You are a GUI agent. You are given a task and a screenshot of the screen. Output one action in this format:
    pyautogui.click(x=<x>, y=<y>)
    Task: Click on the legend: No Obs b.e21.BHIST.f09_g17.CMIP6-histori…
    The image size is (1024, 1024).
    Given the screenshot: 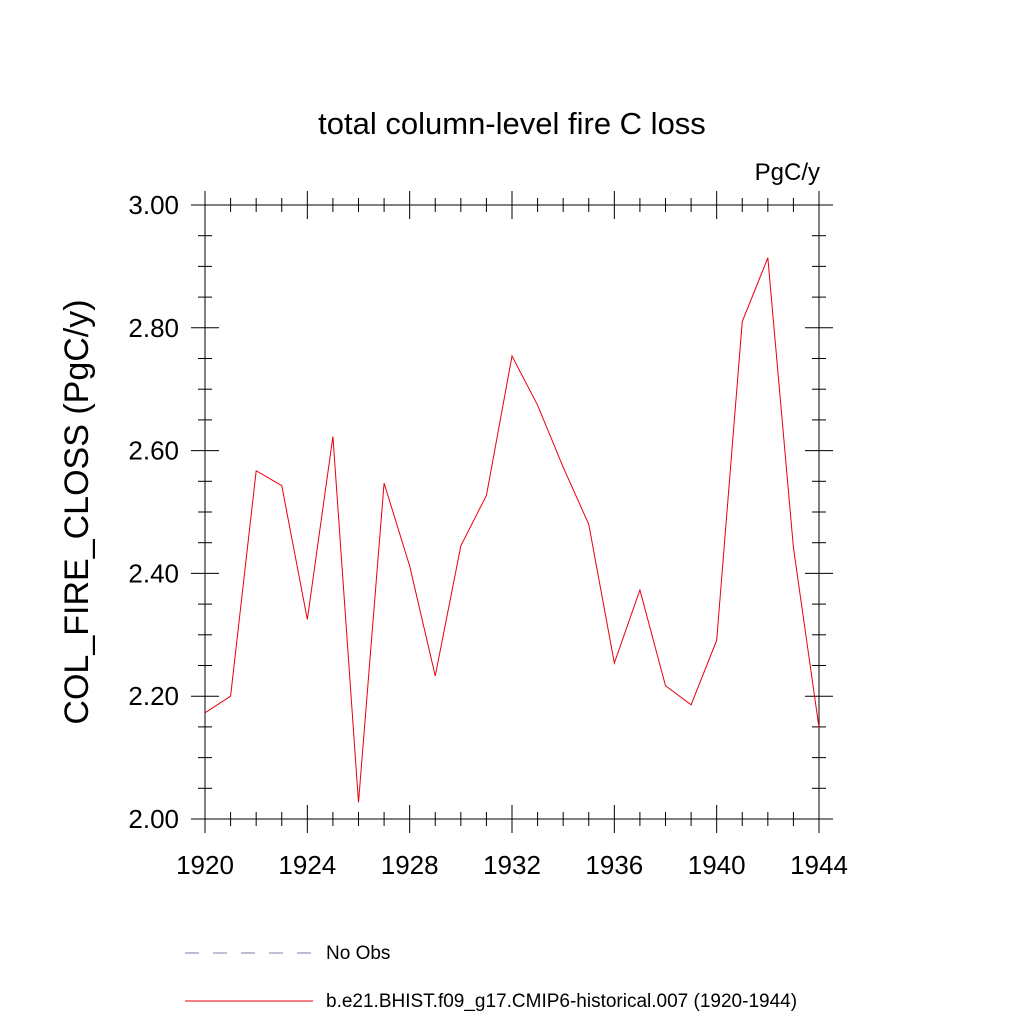 What is the action you would take?
    pyautogui.click(x=491, y=977)
    